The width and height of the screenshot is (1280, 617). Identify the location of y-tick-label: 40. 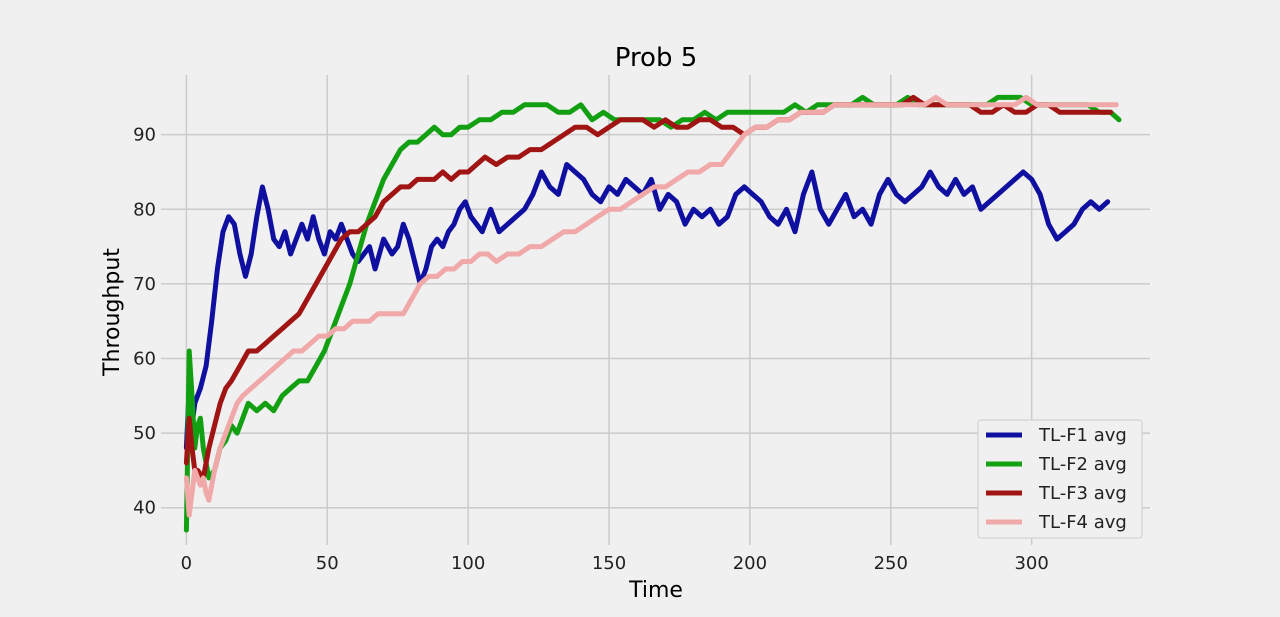
(144, 508).